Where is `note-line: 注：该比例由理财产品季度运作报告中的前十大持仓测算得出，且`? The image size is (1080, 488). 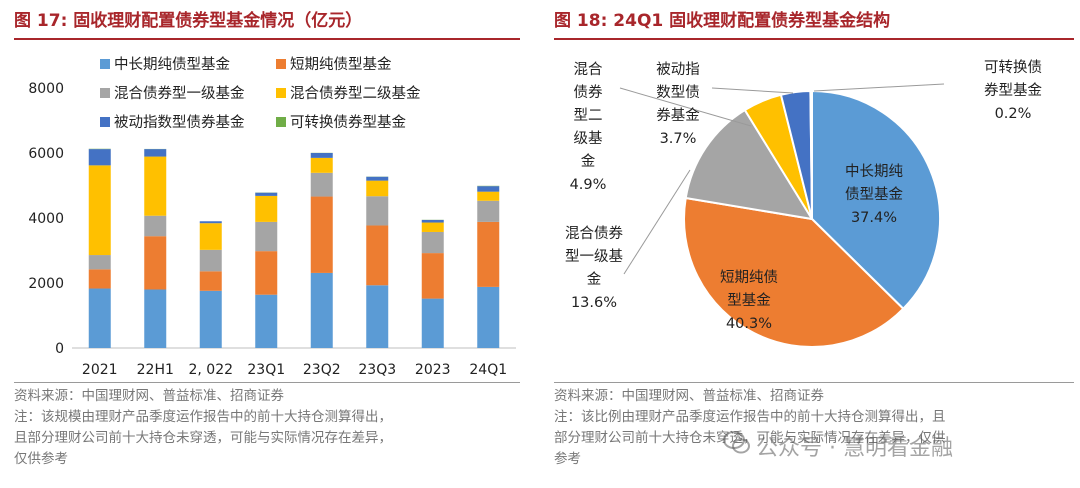 note-line: 注：该比例由理财产品季度运作报告中的前十大持仓测算得出，且 is located at coordinates (750, 417).